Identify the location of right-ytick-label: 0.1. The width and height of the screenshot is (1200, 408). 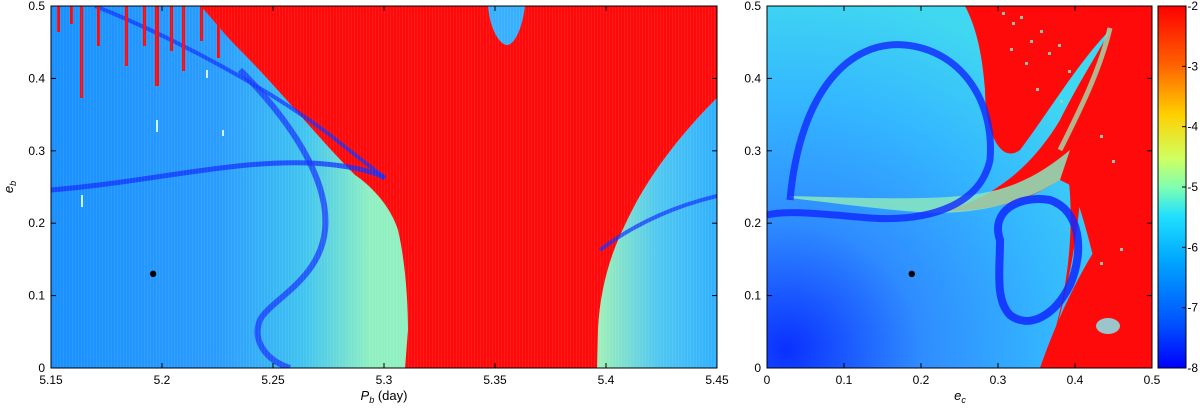
(752, 296).